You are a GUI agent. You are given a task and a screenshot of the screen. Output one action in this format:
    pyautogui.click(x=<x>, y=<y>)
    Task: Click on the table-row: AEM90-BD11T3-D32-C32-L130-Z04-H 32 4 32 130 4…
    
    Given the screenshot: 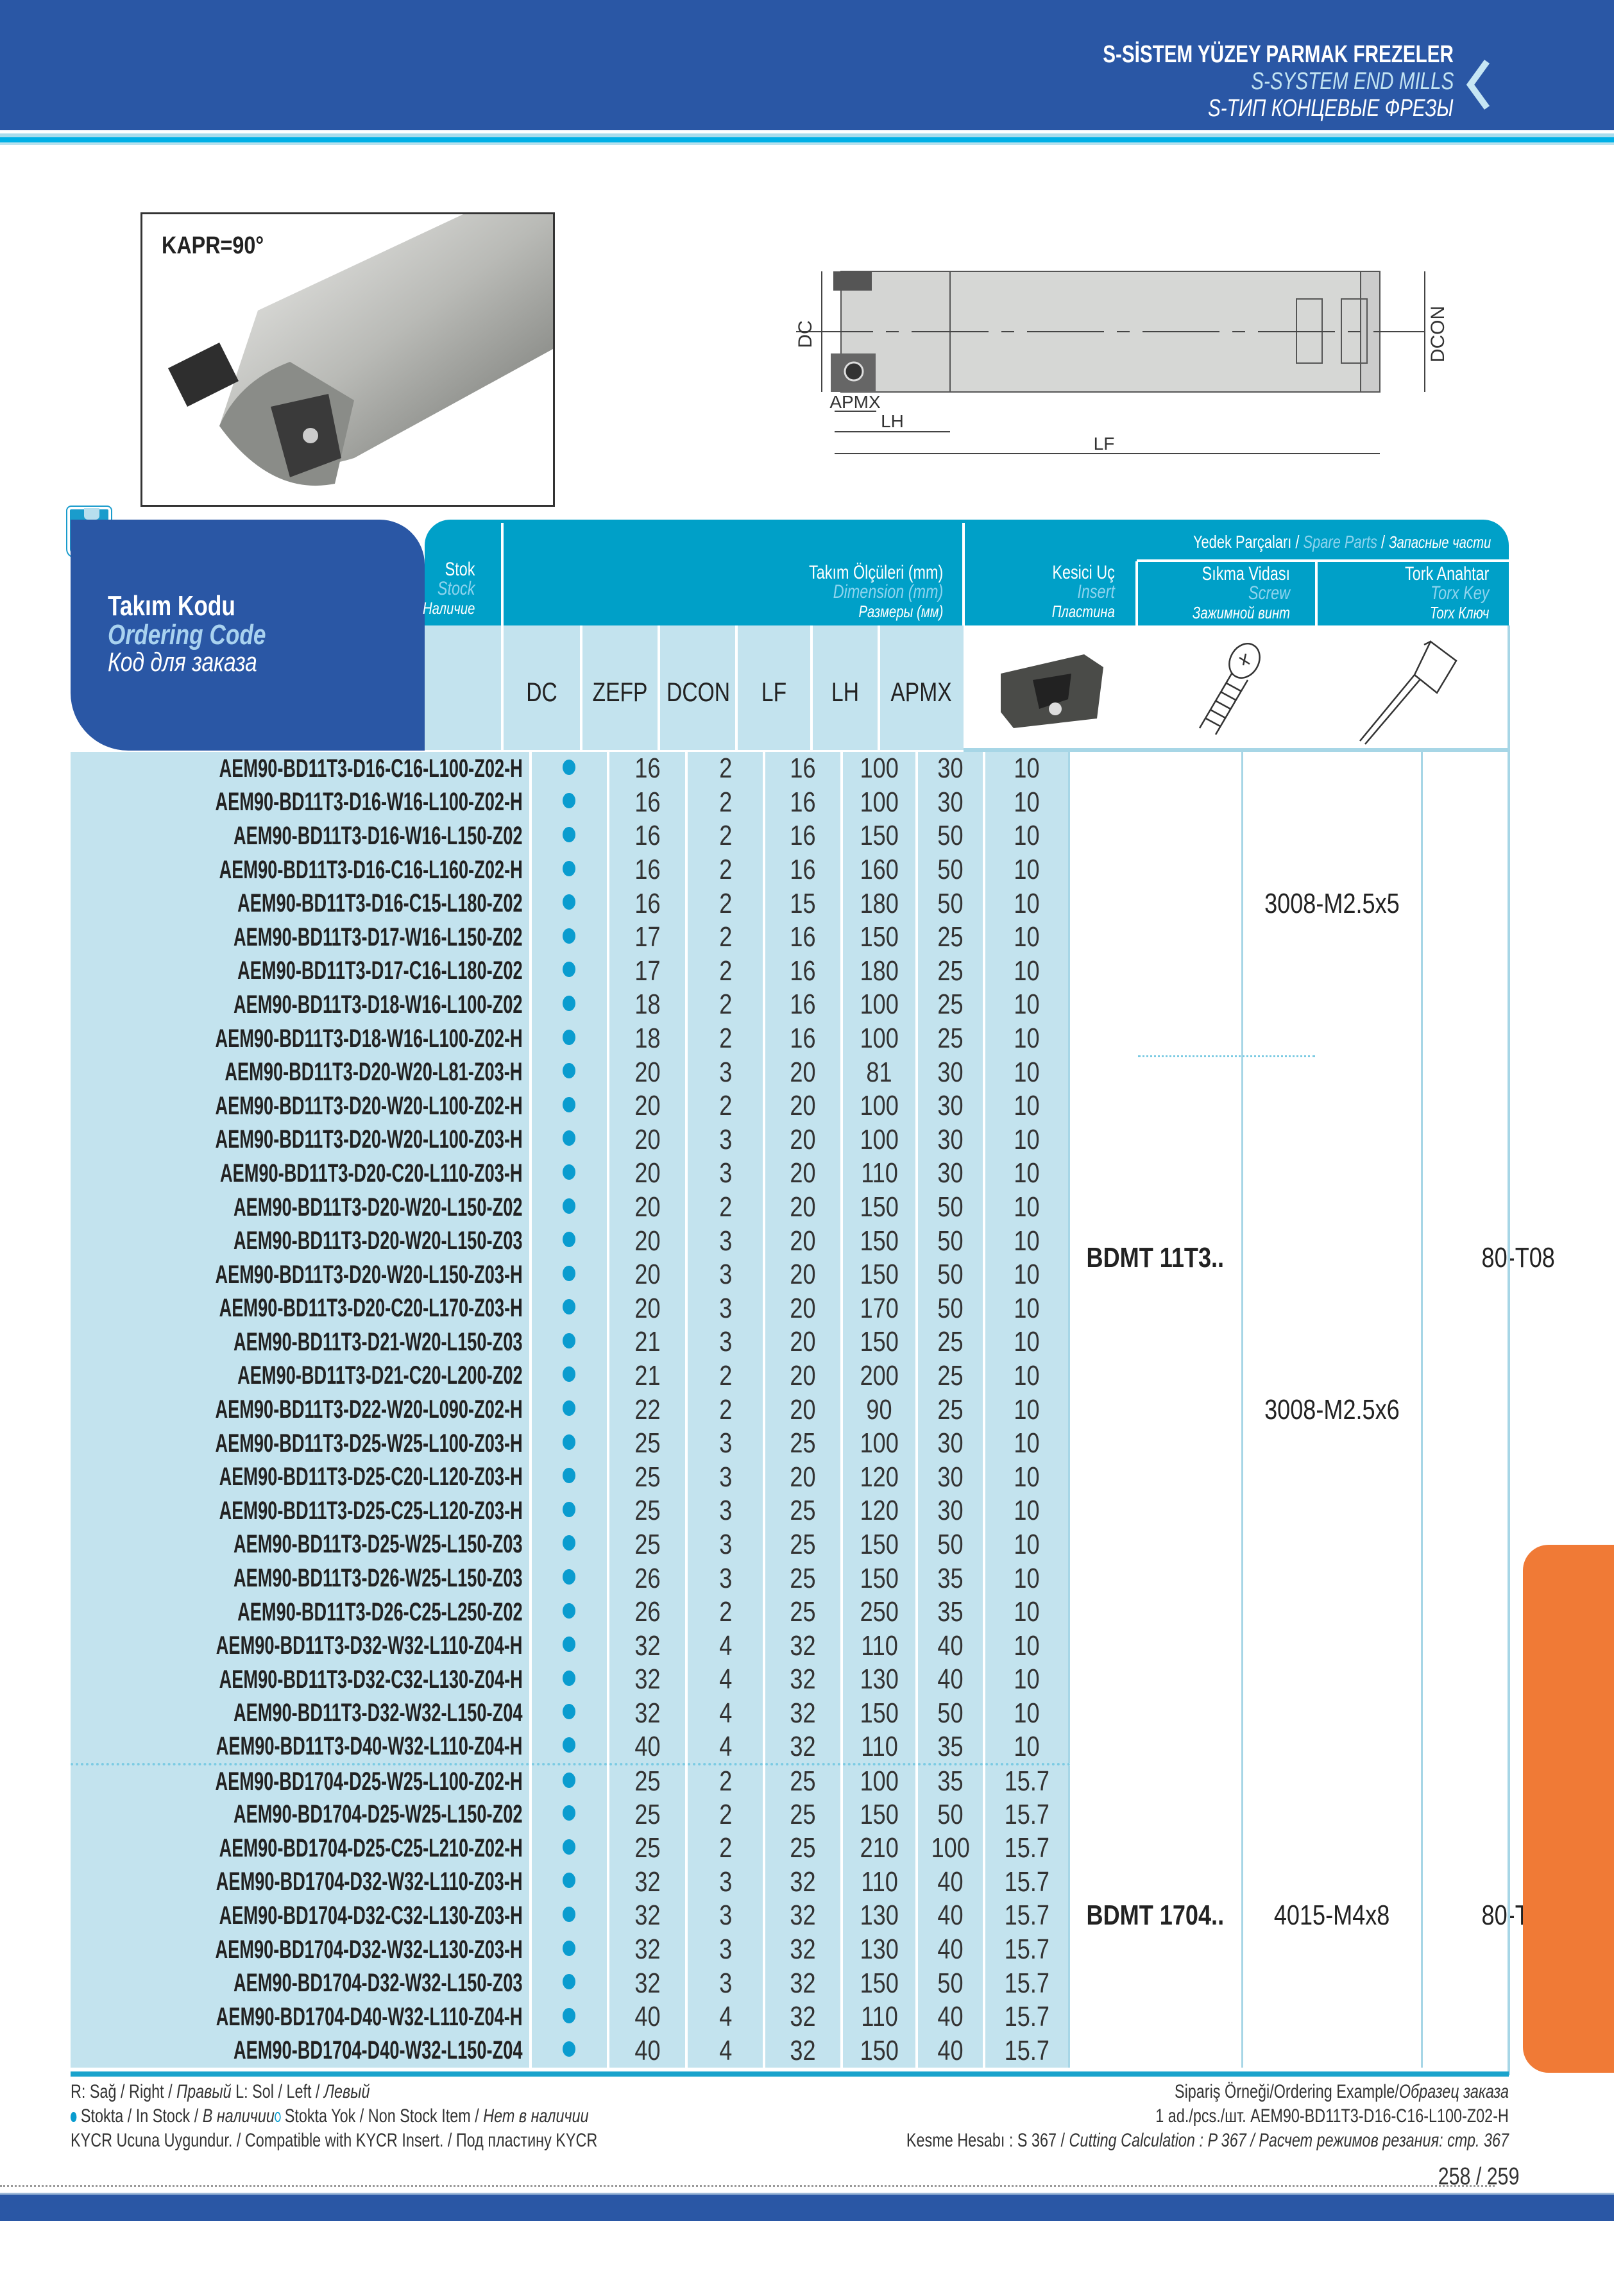 What is the action you would take?
    pyautogui.click(x=842, y=1680)
    